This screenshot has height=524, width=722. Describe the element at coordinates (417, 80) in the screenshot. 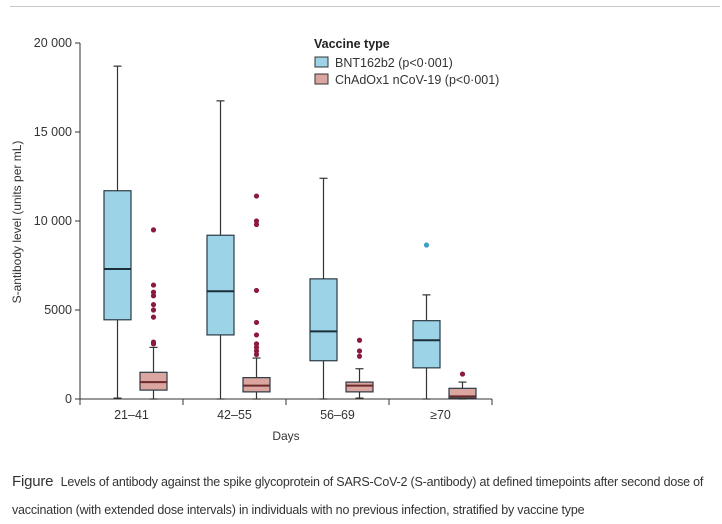

I see `legend-label-chadox1: ChAdOx1 nCoV-19 (p<0·001)` at that location.